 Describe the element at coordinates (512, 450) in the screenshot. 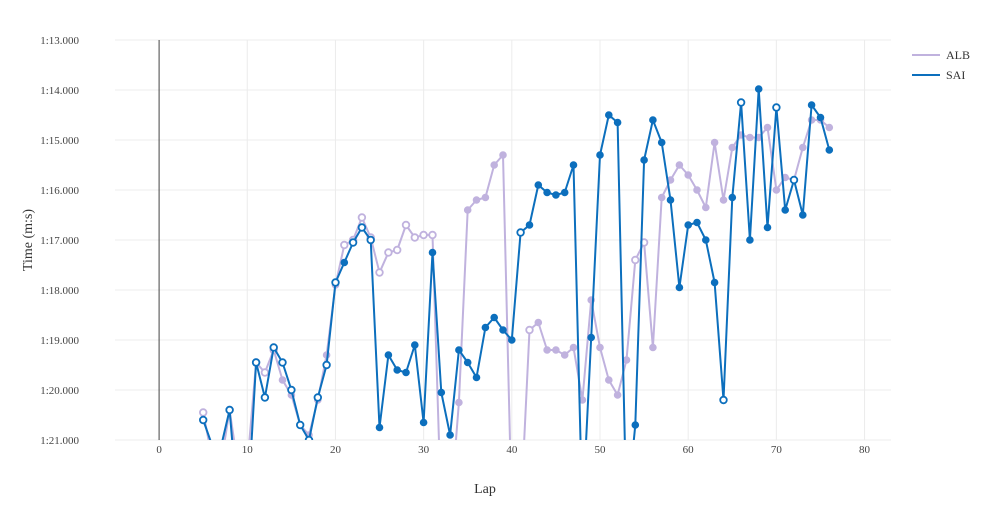

I see `x-tick-label: 40` at that location.